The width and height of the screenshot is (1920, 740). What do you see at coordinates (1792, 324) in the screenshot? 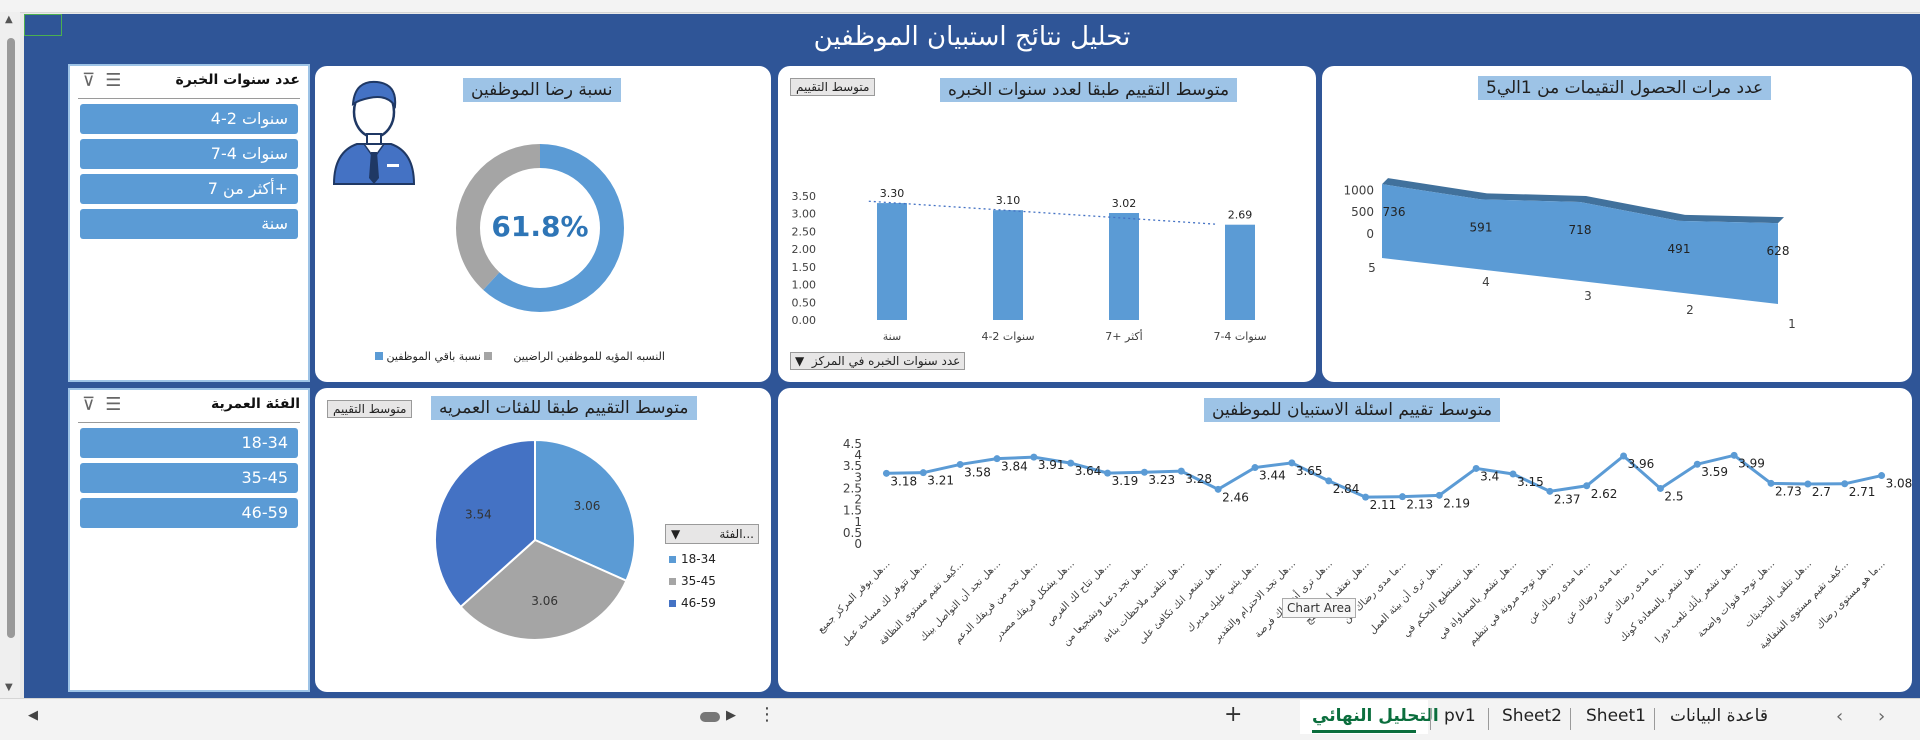
I see `x-tick-label: 1` at bounding box center [1792, 324].